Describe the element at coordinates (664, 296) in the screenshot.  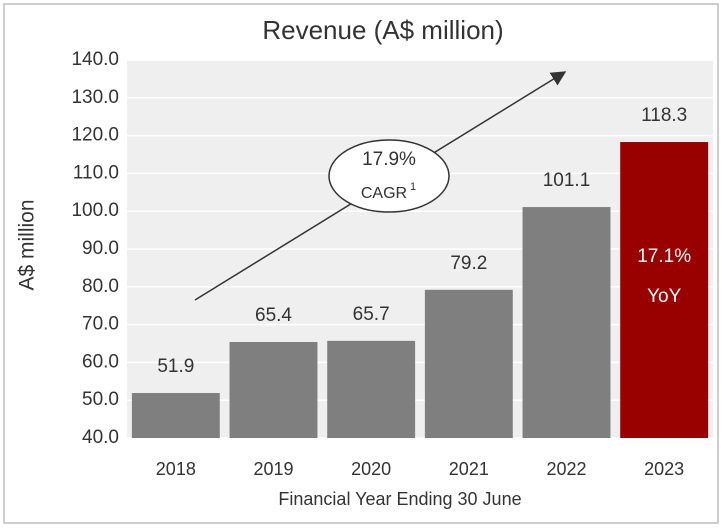
I see `yoy-label: YoY` at that location.